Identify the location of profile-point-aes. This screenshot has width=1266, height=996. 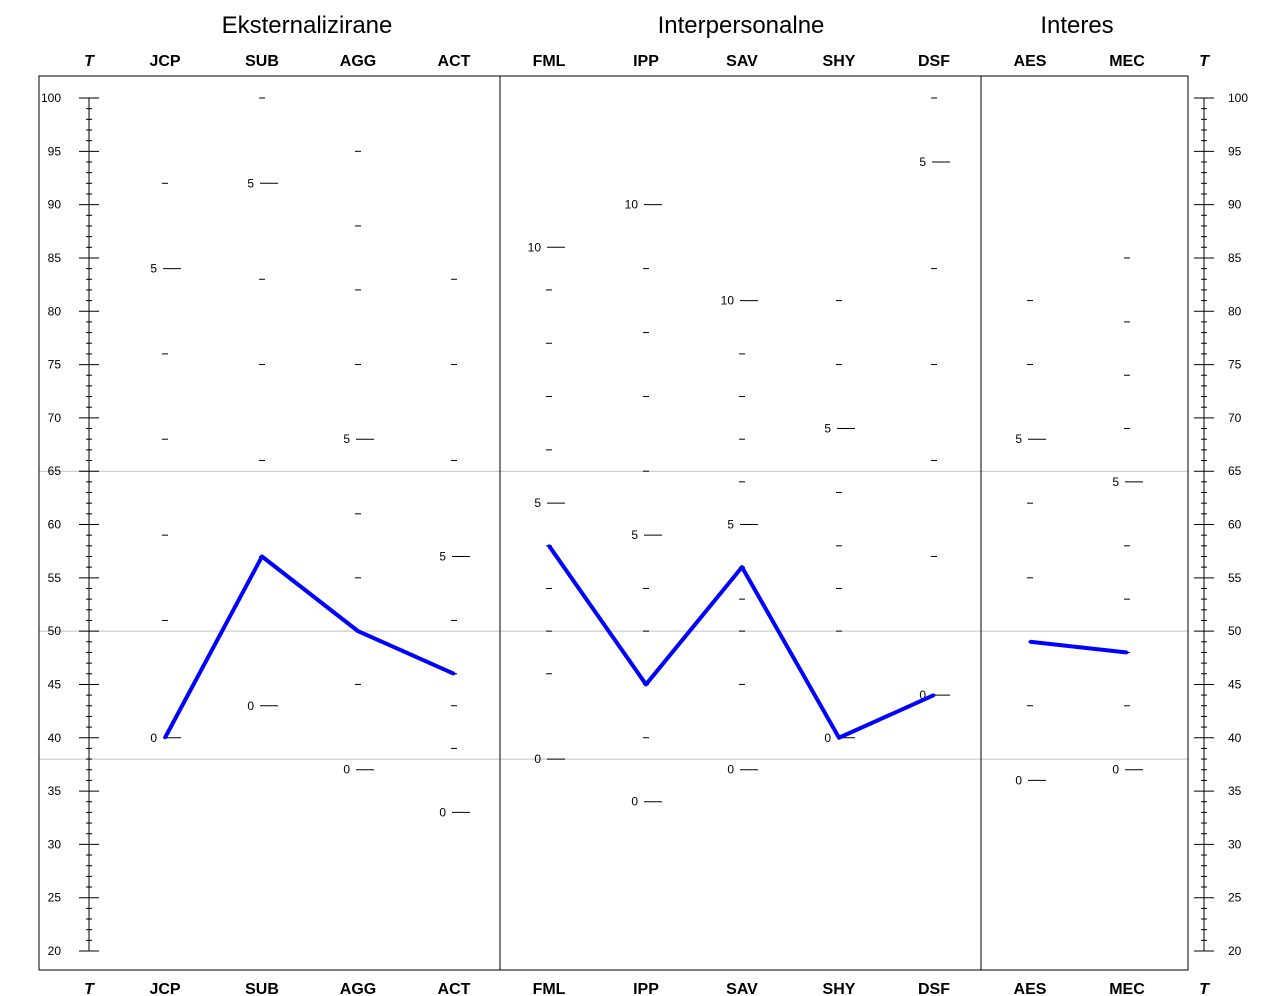
(1030, 642).